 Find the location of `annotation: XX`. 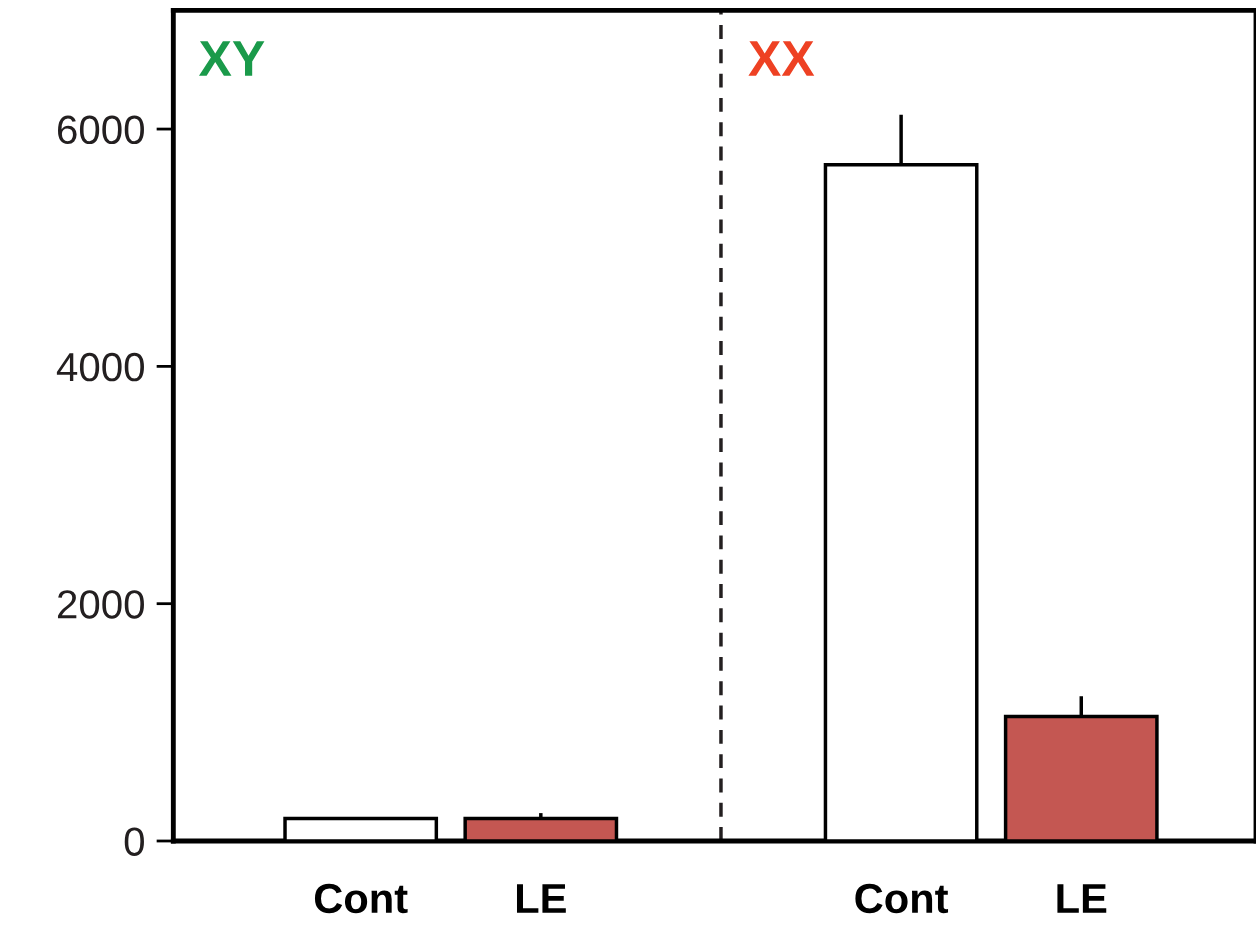

annotation: XX is located at coordinates (781, 58).